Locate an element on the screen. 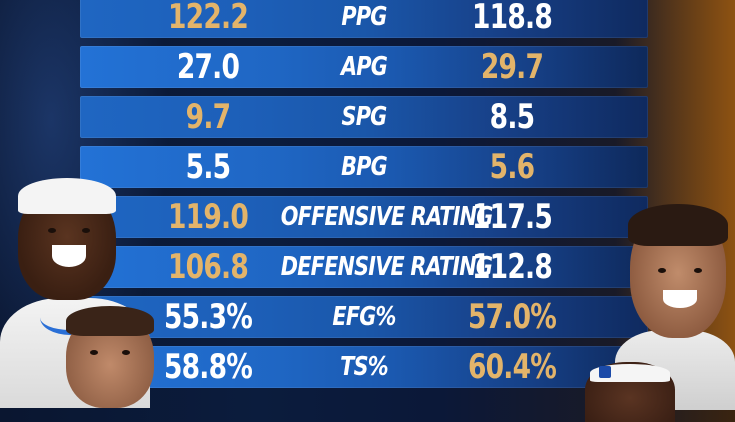  player-left-second-hair is located at coordinates (110, 321).